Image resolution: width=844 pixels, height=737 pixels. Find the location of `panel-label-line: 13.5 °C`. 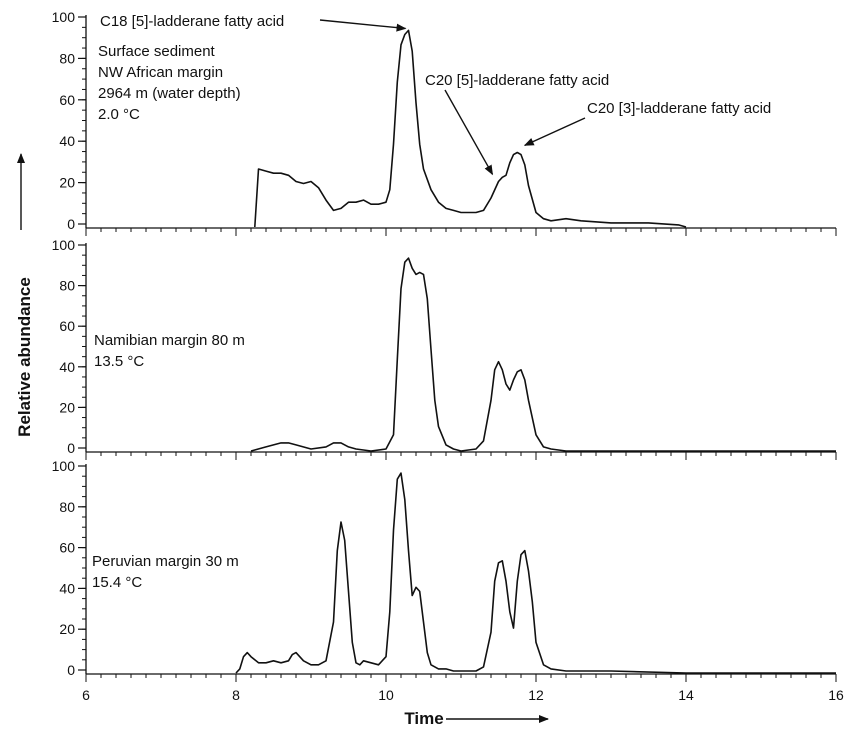

panel-label-line: 13.5 °C is located at coordinates (119, 361).